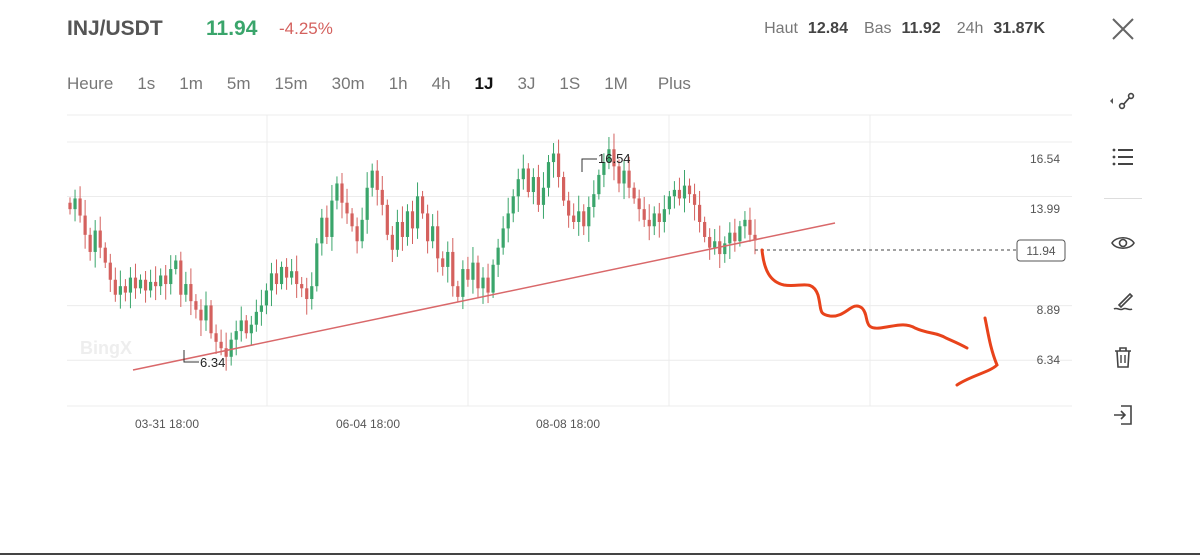 This screenshot has height=555, width=1200. Describe the element at coordinates (1040, 251) in the screenshot. I see `current-price-label: 11.94` at that location.